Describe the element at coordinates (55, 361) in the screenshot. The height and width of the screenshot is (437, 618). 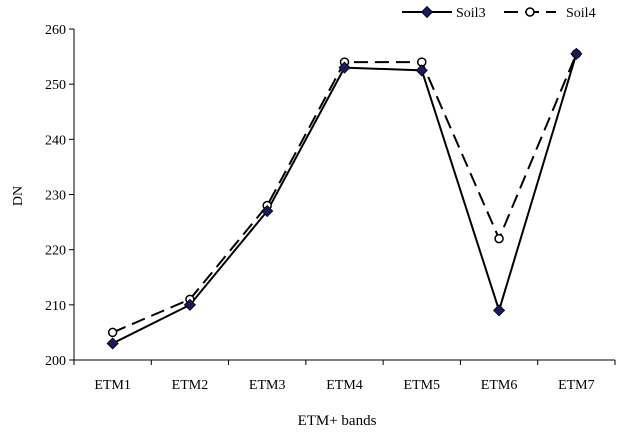
I see `y-tick-label: 200` at that location.